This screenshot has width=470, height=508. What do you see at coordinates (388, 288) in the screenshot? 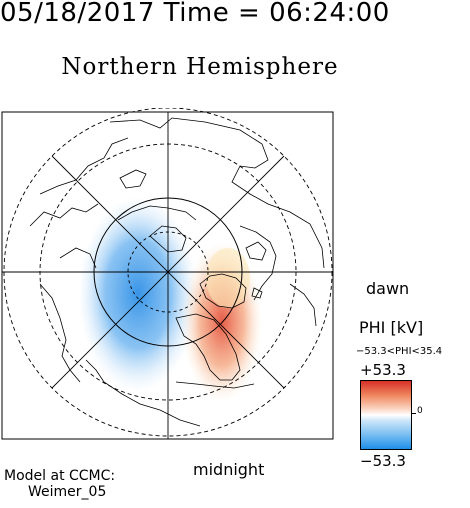
I see `dawn-label: dawn` at bounding box center [388, 288].